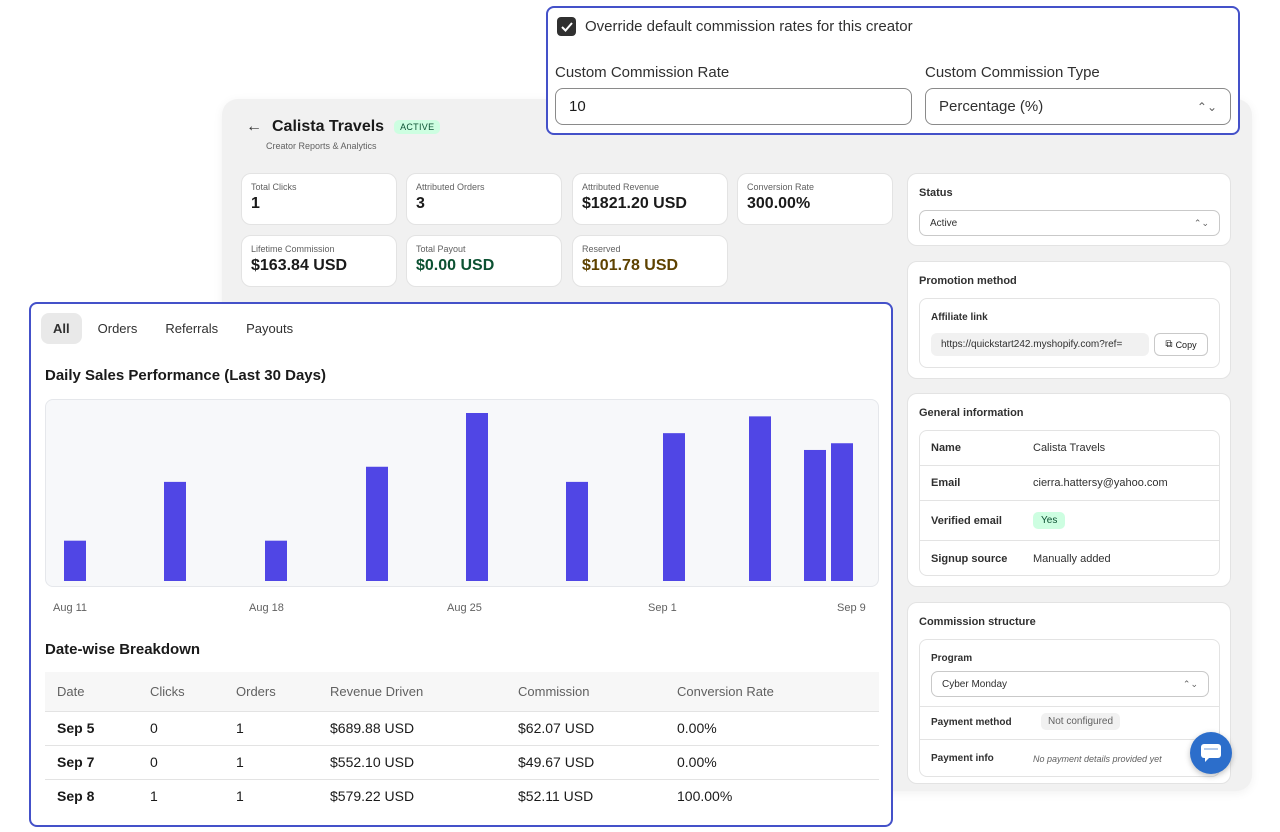  Describe the element at coordinates (772, 727) in the screenshot. I see `cell-conversion: 0.00%` at that location.